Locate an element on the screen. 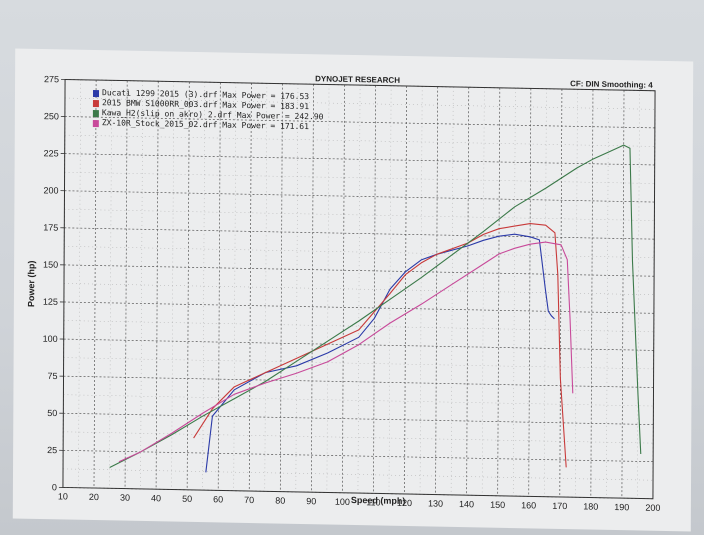 This screenshot has width=704, height=535. x-tick-label: 100 is located at coordinates (342, 502).